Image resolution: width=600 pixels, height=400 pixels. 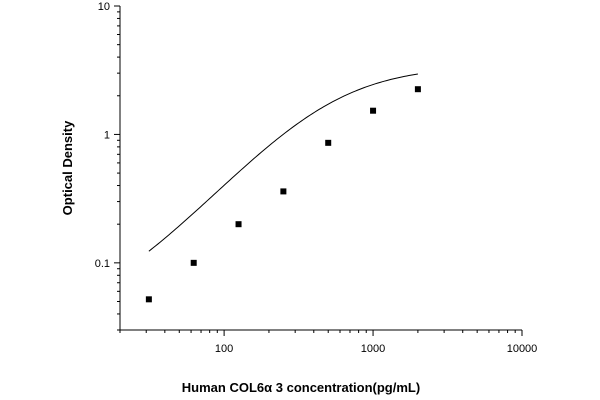 I want to click on x-axis: 100 1000 10000, so click(x=328, y=342).